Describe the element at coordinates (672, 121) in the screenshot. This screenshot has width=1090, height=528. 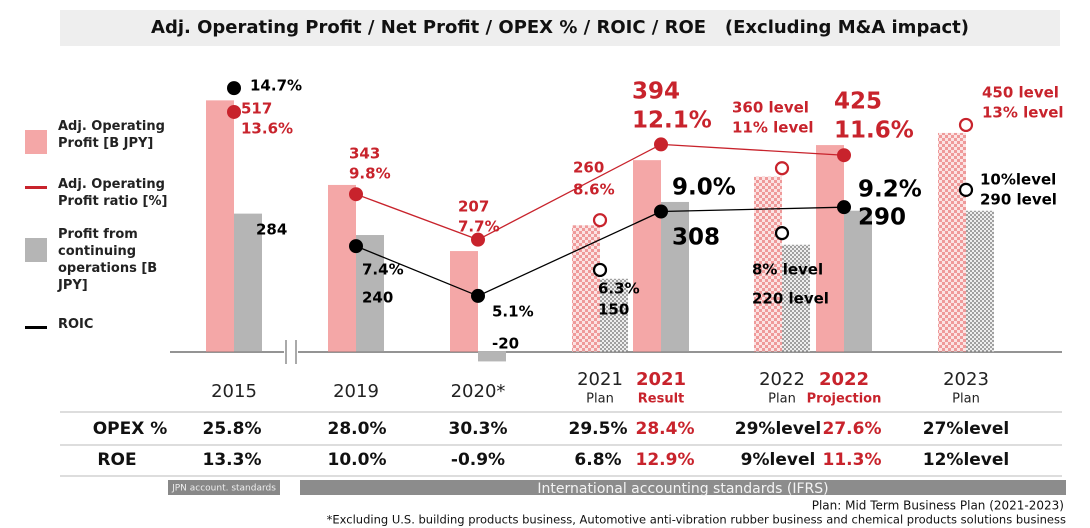
I see `data-label: 12.1%` at that location.